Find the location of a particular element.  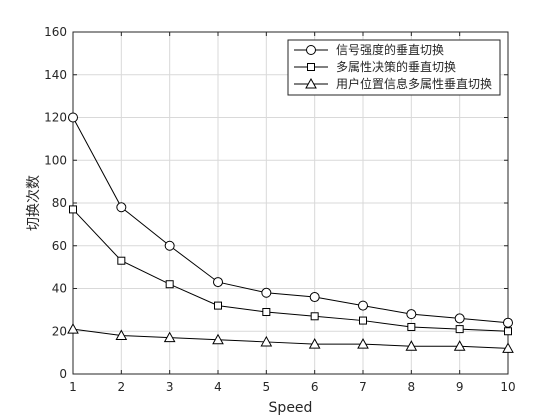

y-tick-label: 60 is located at coordinates (59, 246).